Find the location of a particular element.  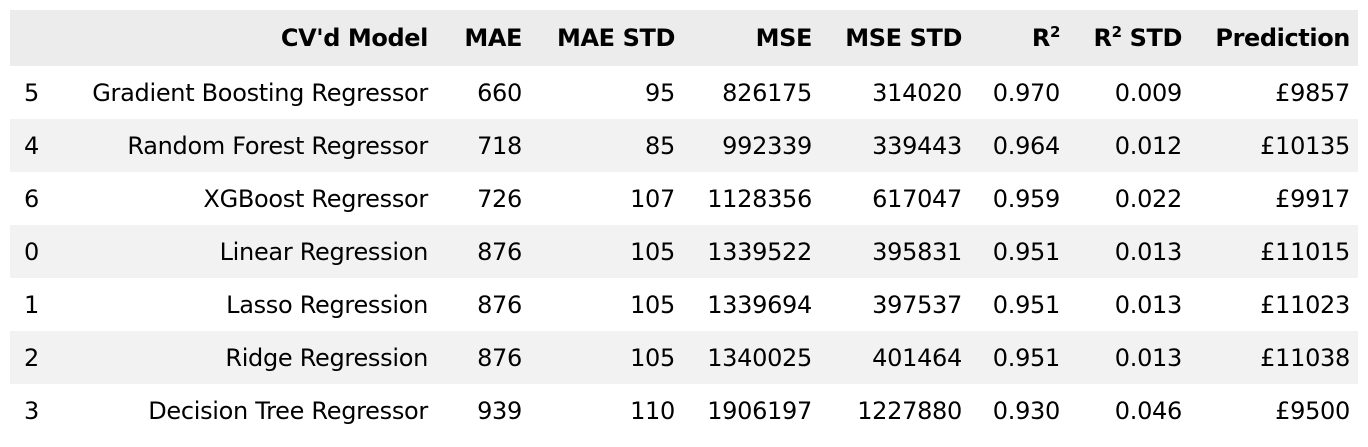

header-r2-std-suffix: STD is located at coordinates (1152, 38).